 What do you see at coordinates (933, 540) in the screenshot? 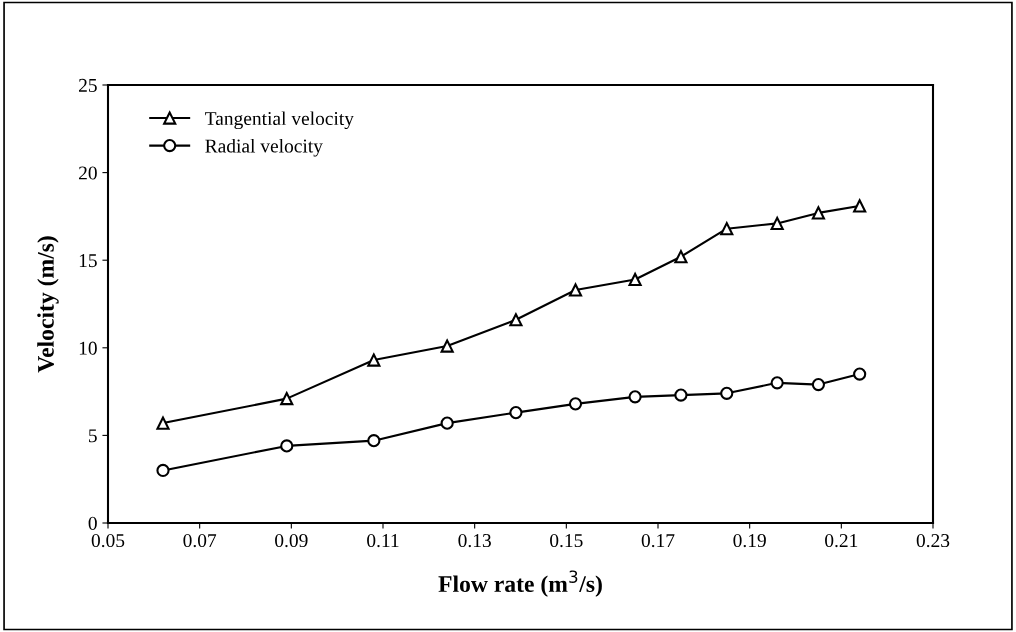
I see `x-tick-label: 0.23` at bounding box center [933, 540].